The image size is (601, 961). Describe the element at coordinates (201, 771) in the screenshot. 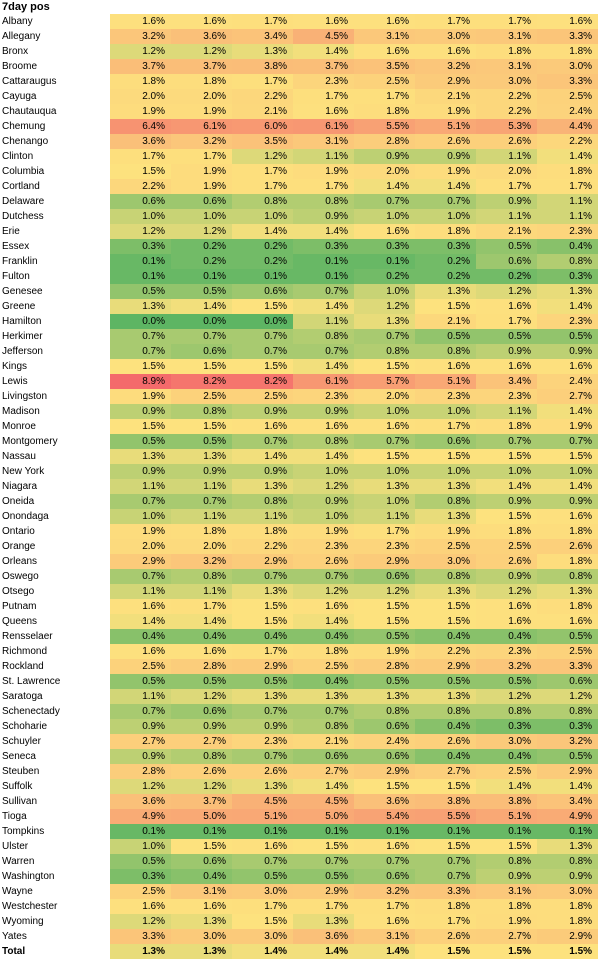

I see `heatmap-cell: 2.6%` at that location.